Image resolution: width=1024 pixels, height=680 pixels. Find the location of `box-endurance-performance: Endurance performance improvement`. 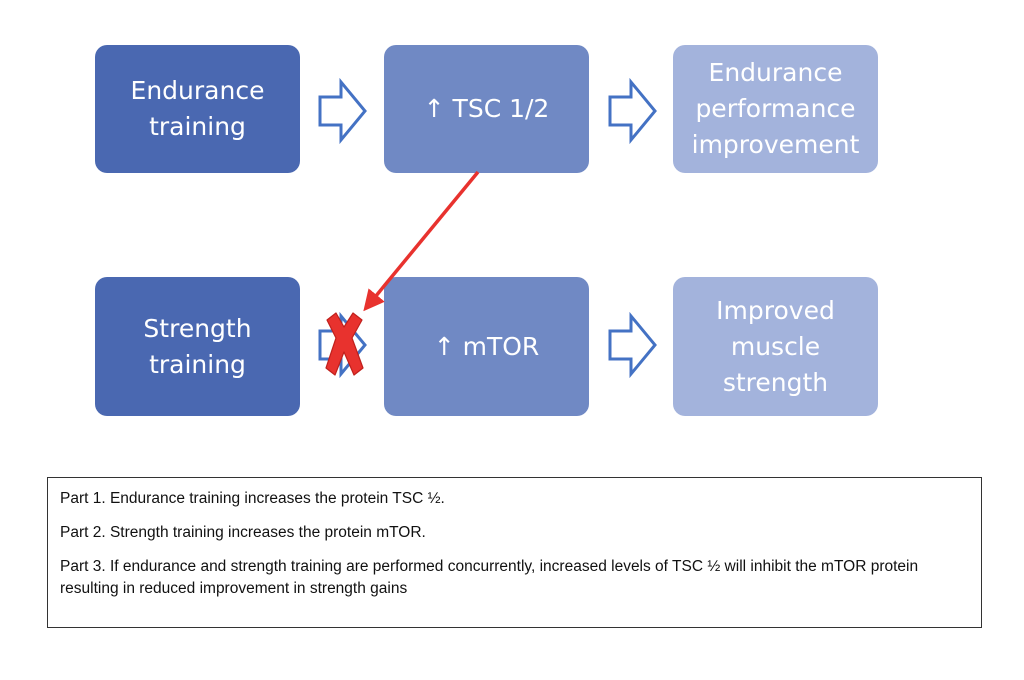

box-endurance-performance: Endurance performance improvement is located at coordinates (775, 109).